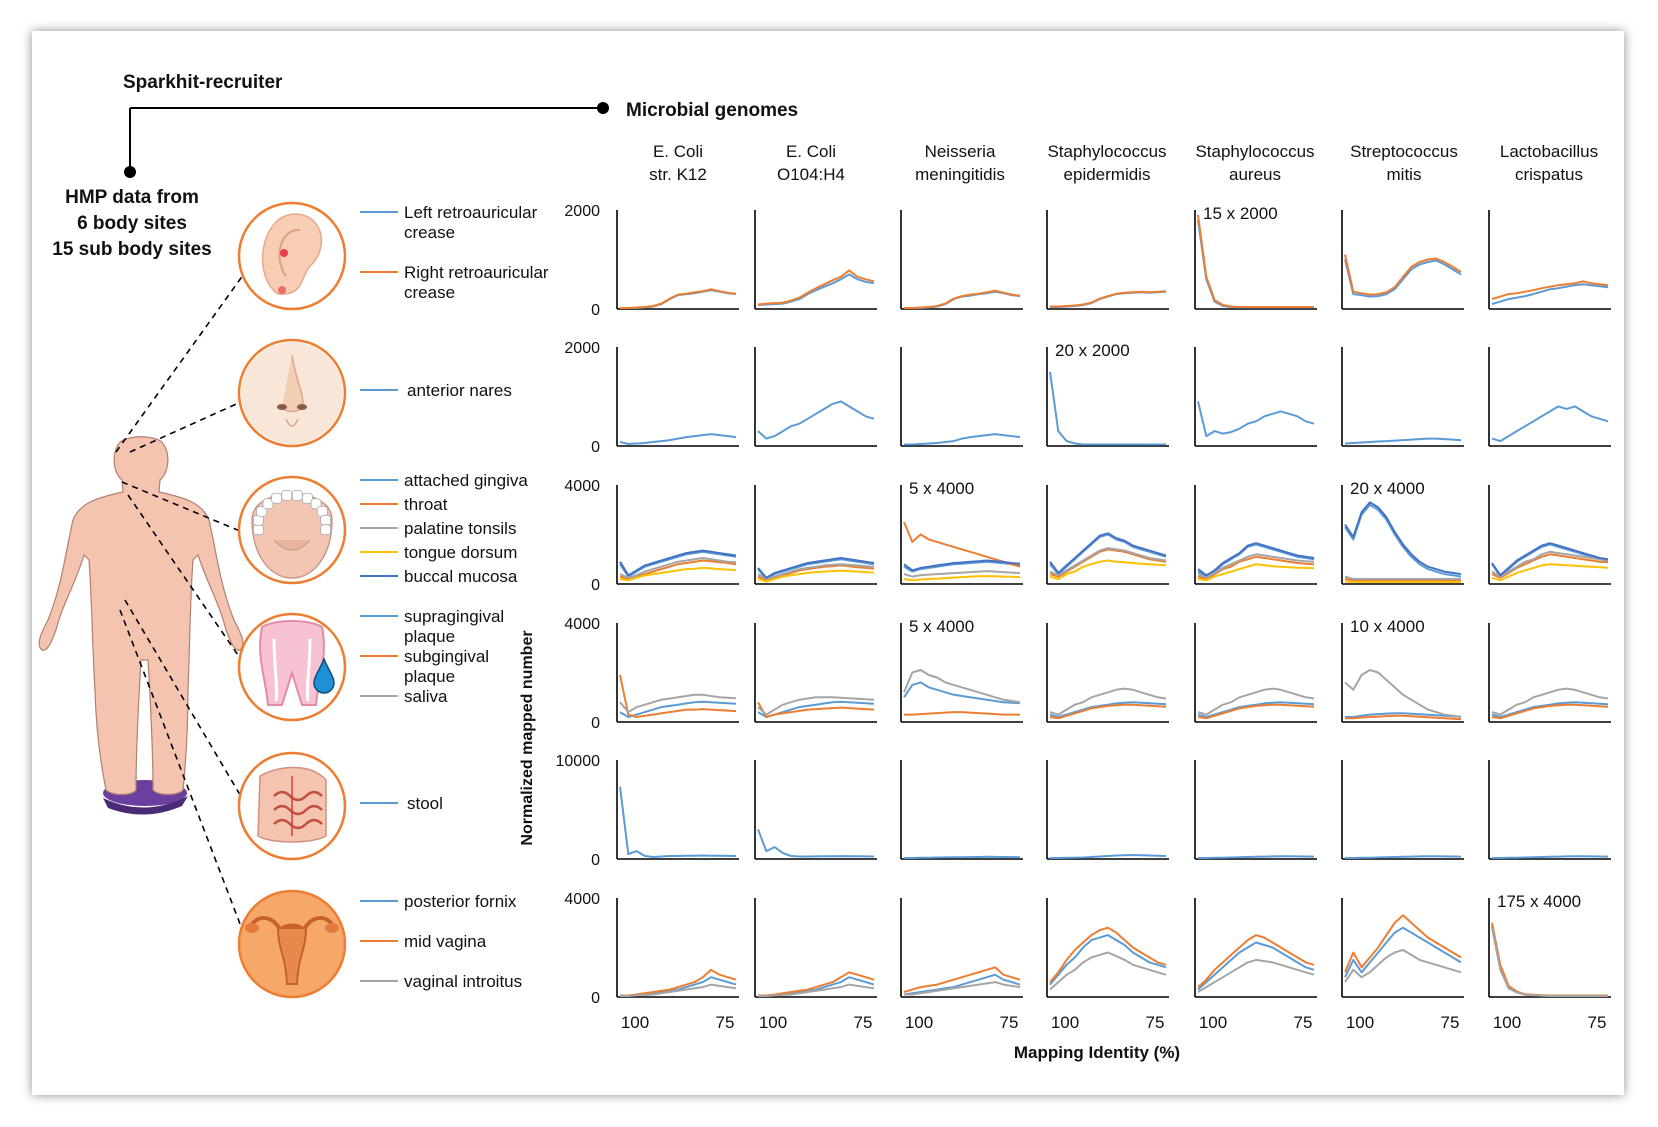 This screenshot has width=1658, height=1127. Describe the element at coordinates (460, 901) in the screenshot. I see `legend-label: posterior fornix` at that location.